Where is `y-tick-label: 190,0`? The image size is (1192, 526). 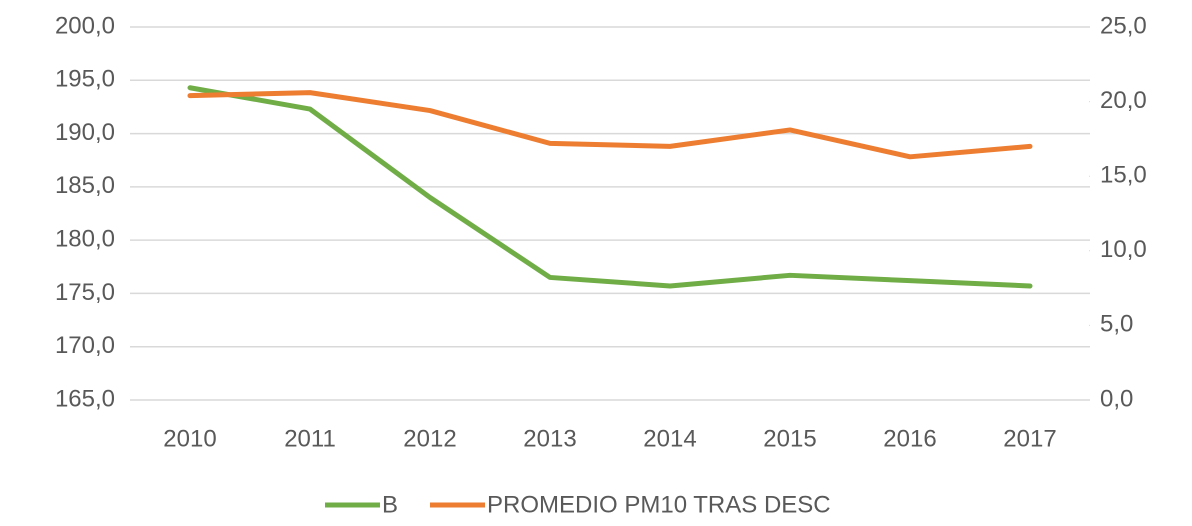 y-tick-label: 190,0 is located at coordinates (85, 132).